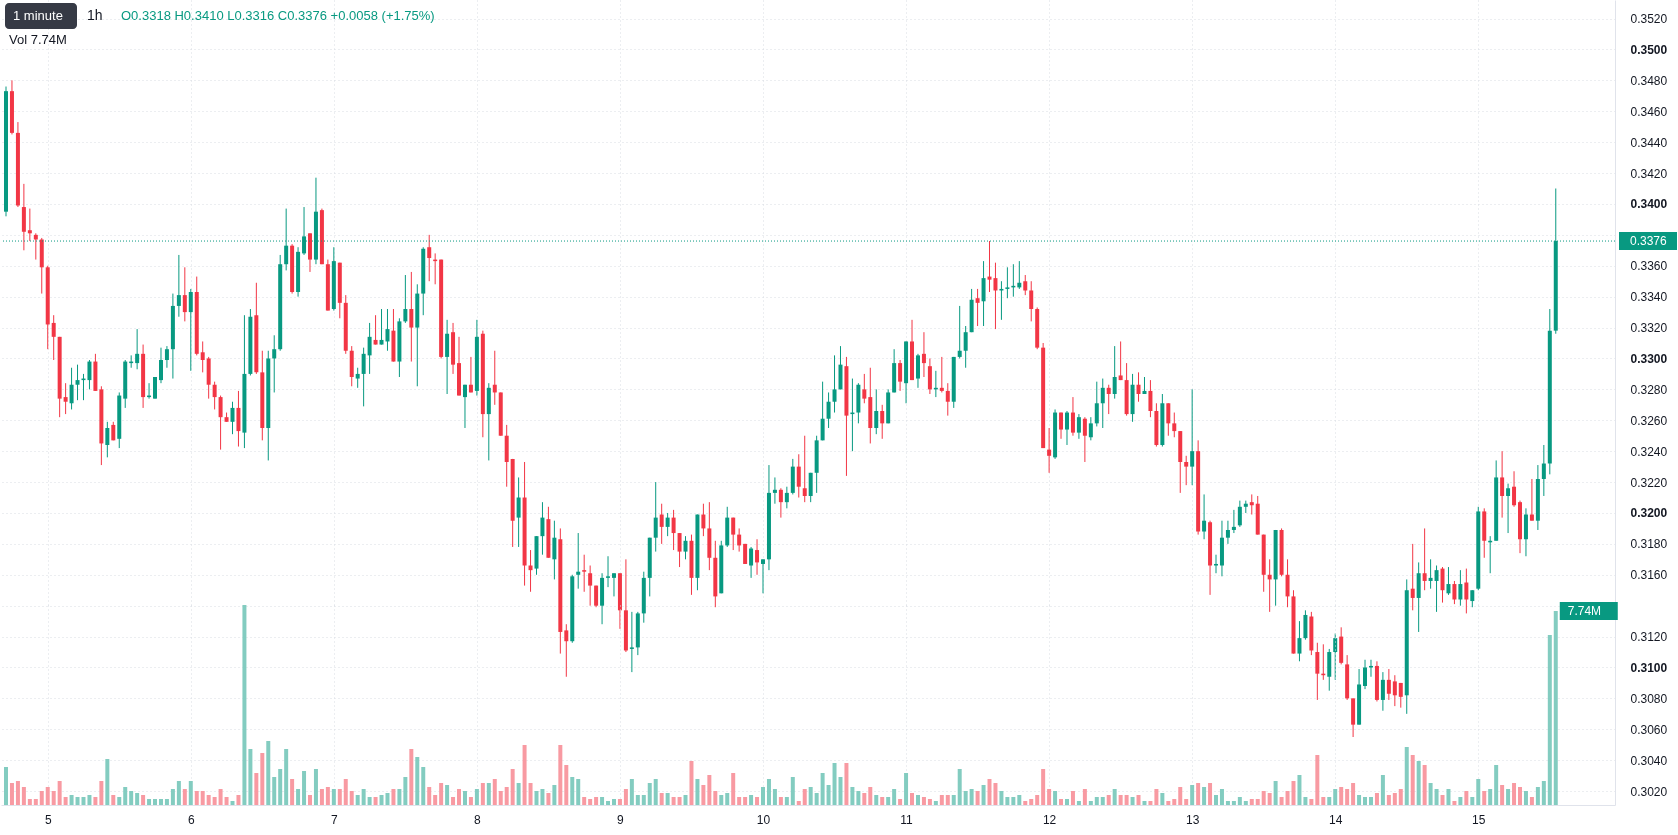 This screenshot has width=1678, height=835. What do you see at coordinates (1649, 637) in the screenshot?
I see `y-tick-label: 0.3120` at bounding box center [1649, 637].